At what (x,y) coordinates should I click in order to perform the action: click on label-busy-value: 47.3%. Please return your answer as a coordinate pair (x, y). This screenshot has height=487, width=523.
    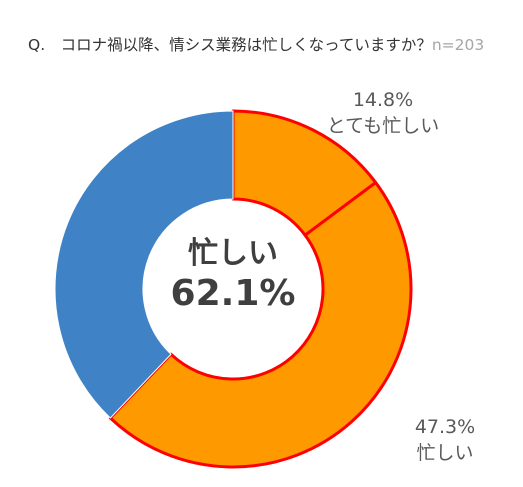
    Looking at the image, I should click on (445, 427).